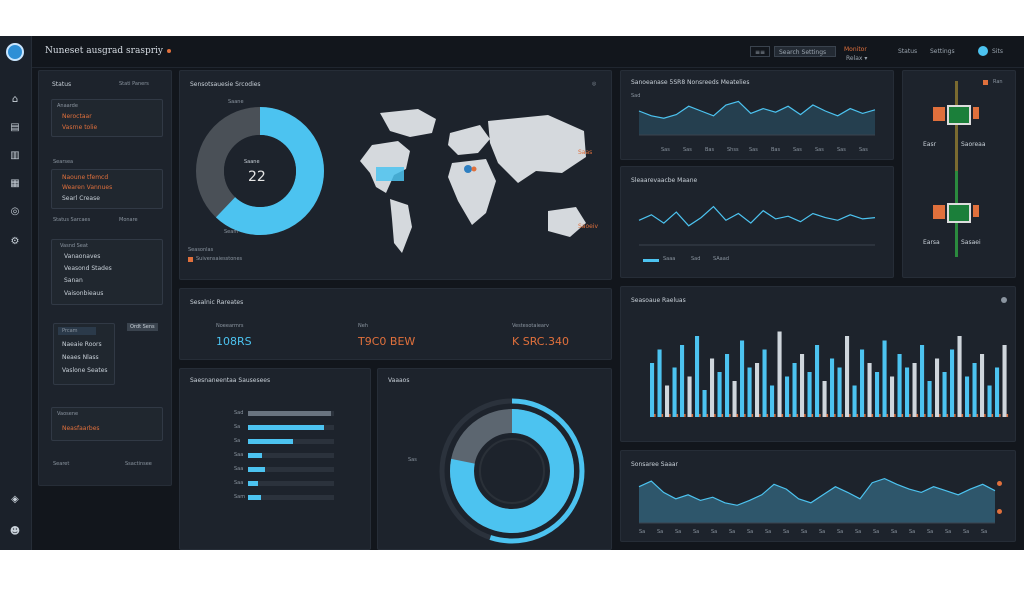 This screenshot has width=1024, height=589. I want to click on list-item: Veasond Stades, so click(88, 268).